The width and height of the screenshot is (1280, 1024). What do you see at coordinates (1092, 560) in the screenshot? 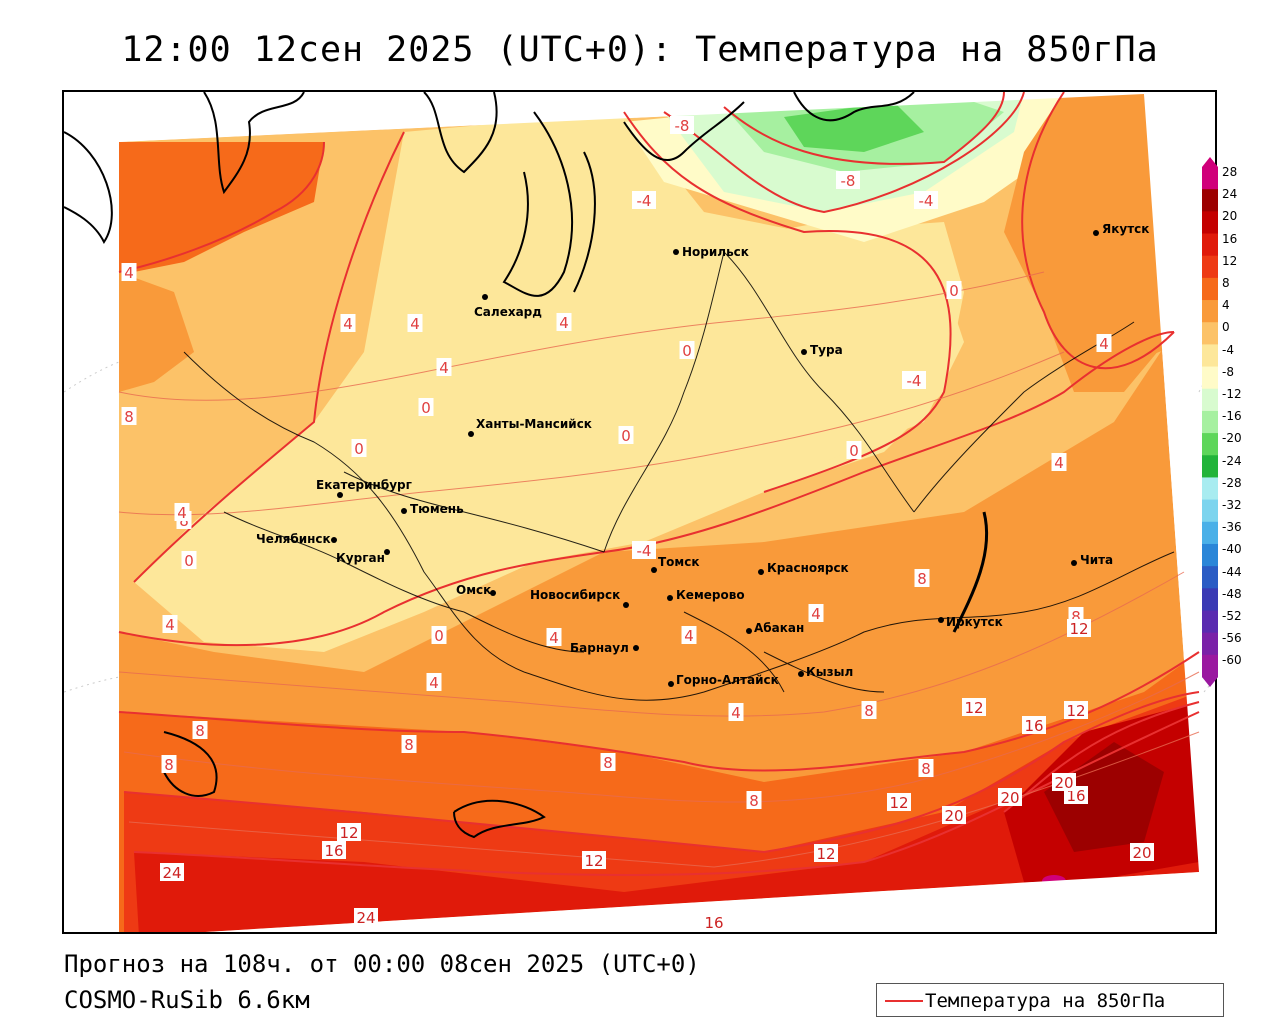
I see `city-chita: Чита` at bounding box center [1092, 560].